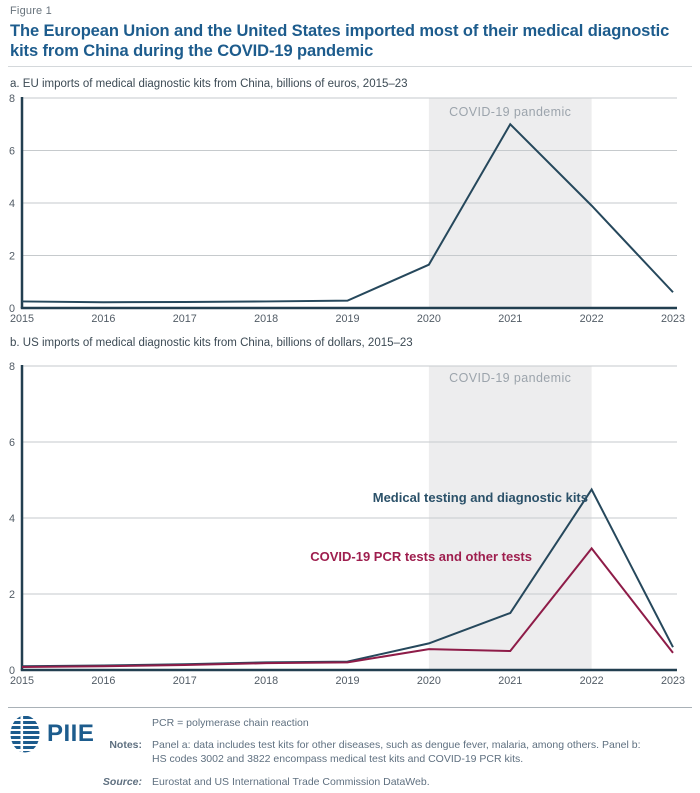  Describe the element at coordinates (71, 733) in the screenshot. I see `piie-logo-text: PIIE` at that location.